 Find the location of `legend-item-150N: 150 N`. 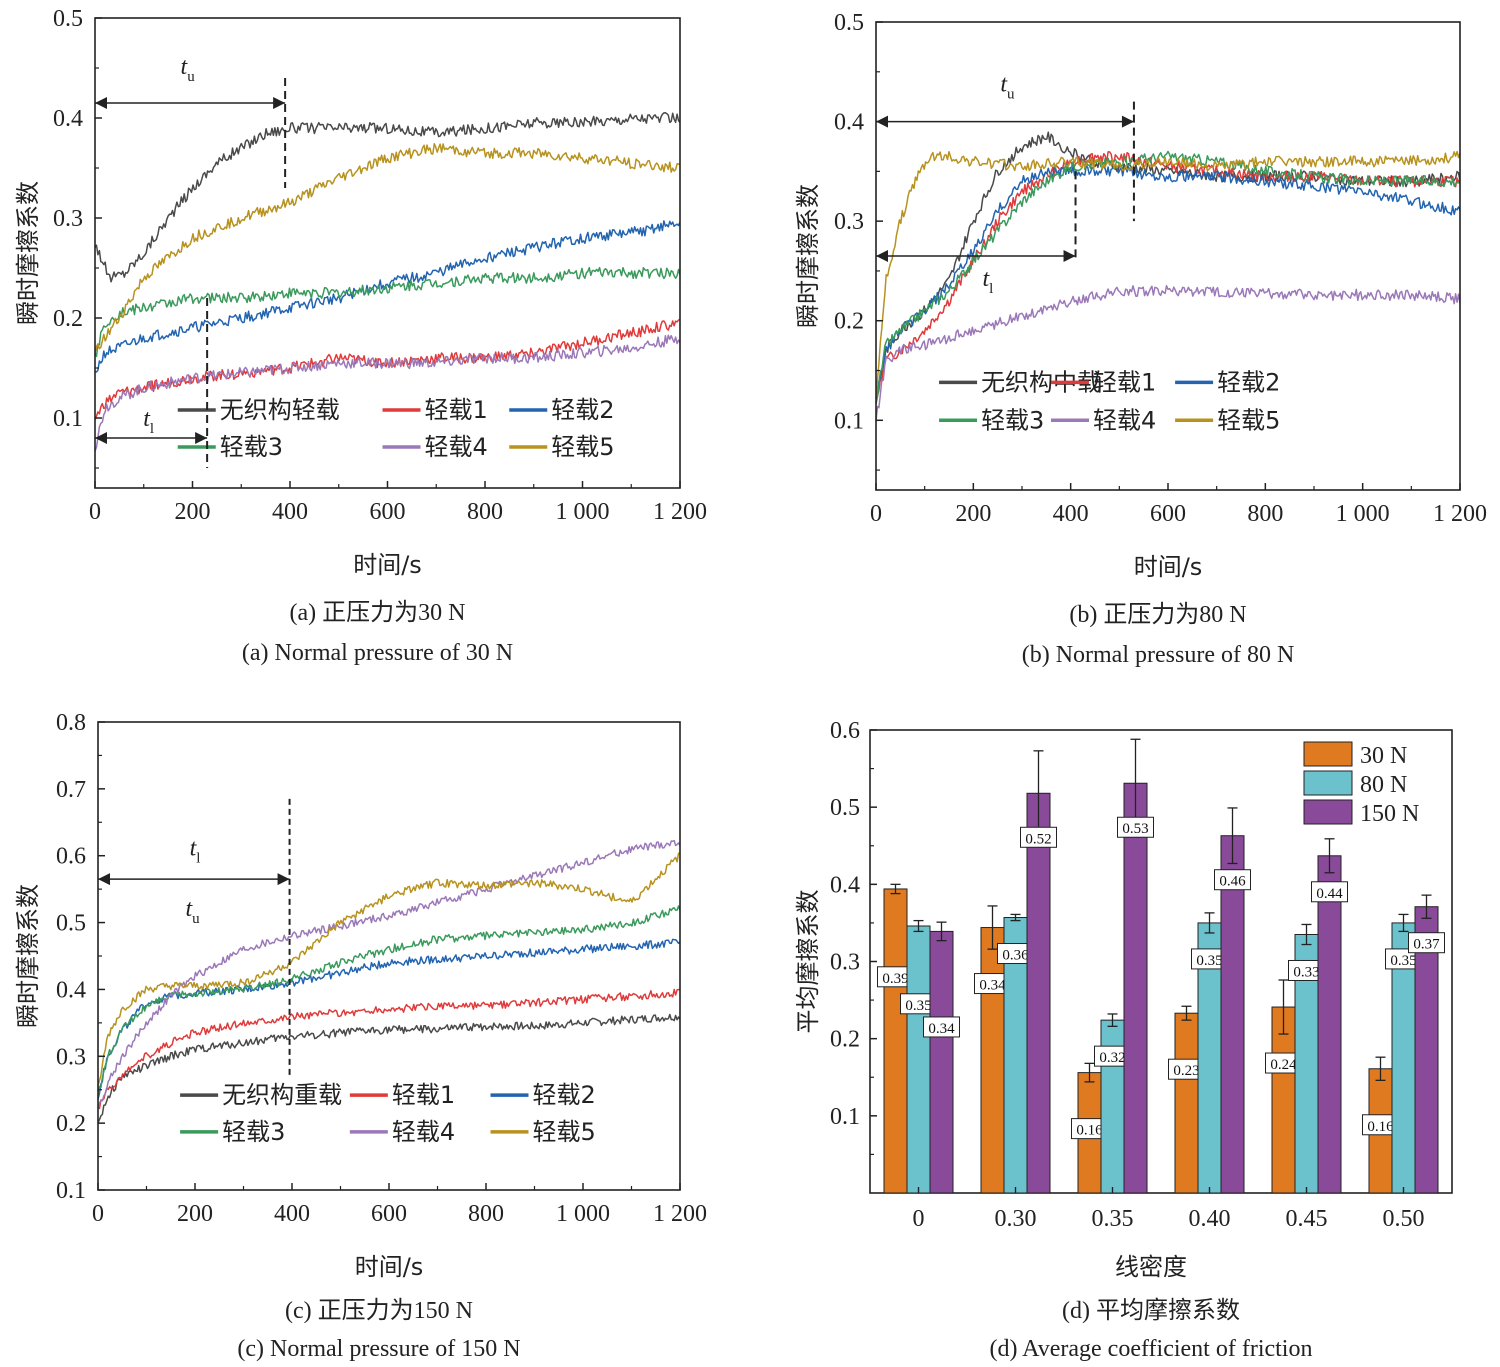

legend-item-150N: 150 N is located at coordinates (1361, 813).